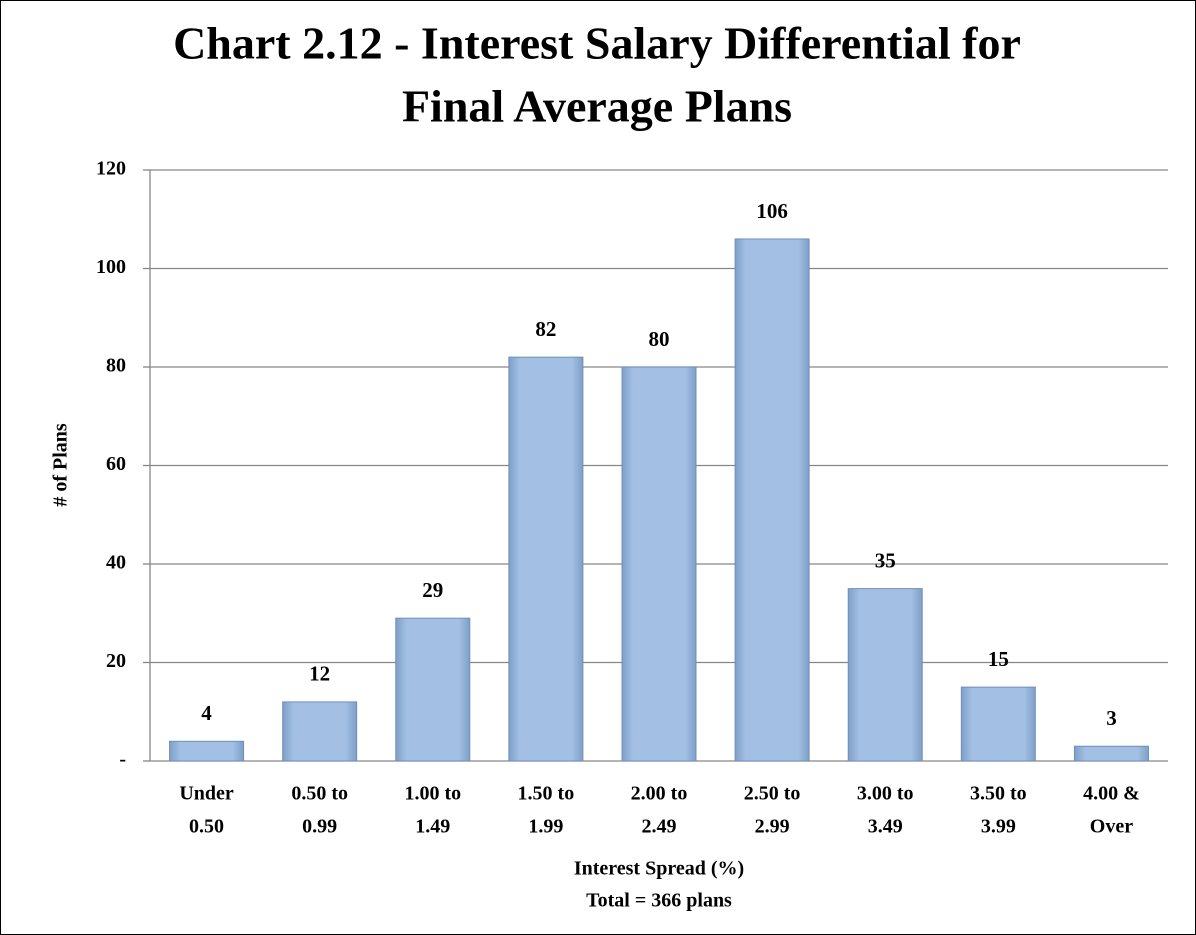  I want to click on y-tick-label: 120, so click(111, 169).